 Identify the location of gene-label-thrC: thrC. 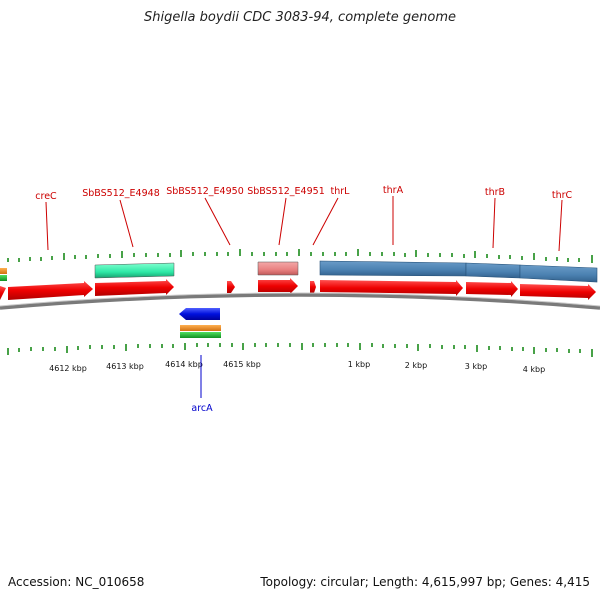
(562, 195).